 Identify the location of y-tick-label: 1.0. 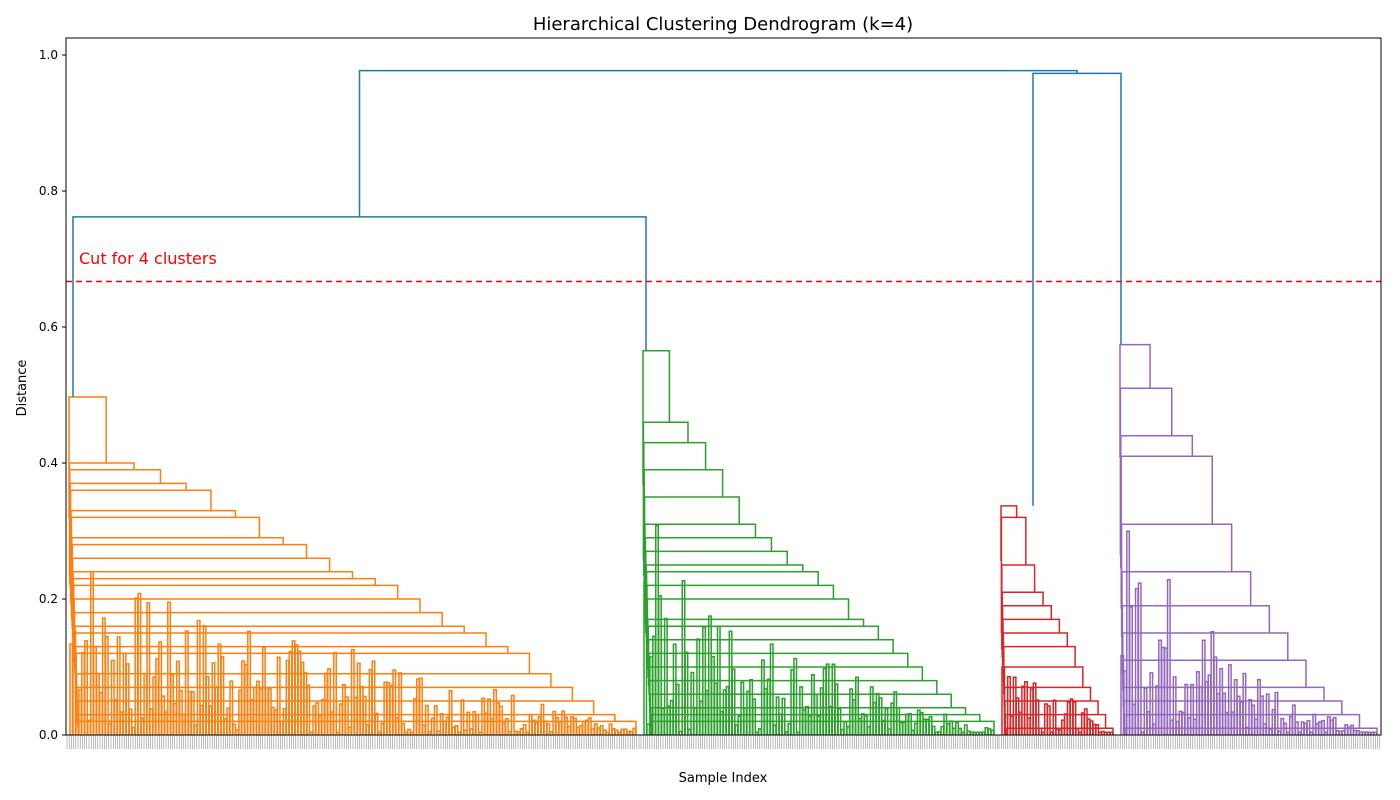
(48, 55).